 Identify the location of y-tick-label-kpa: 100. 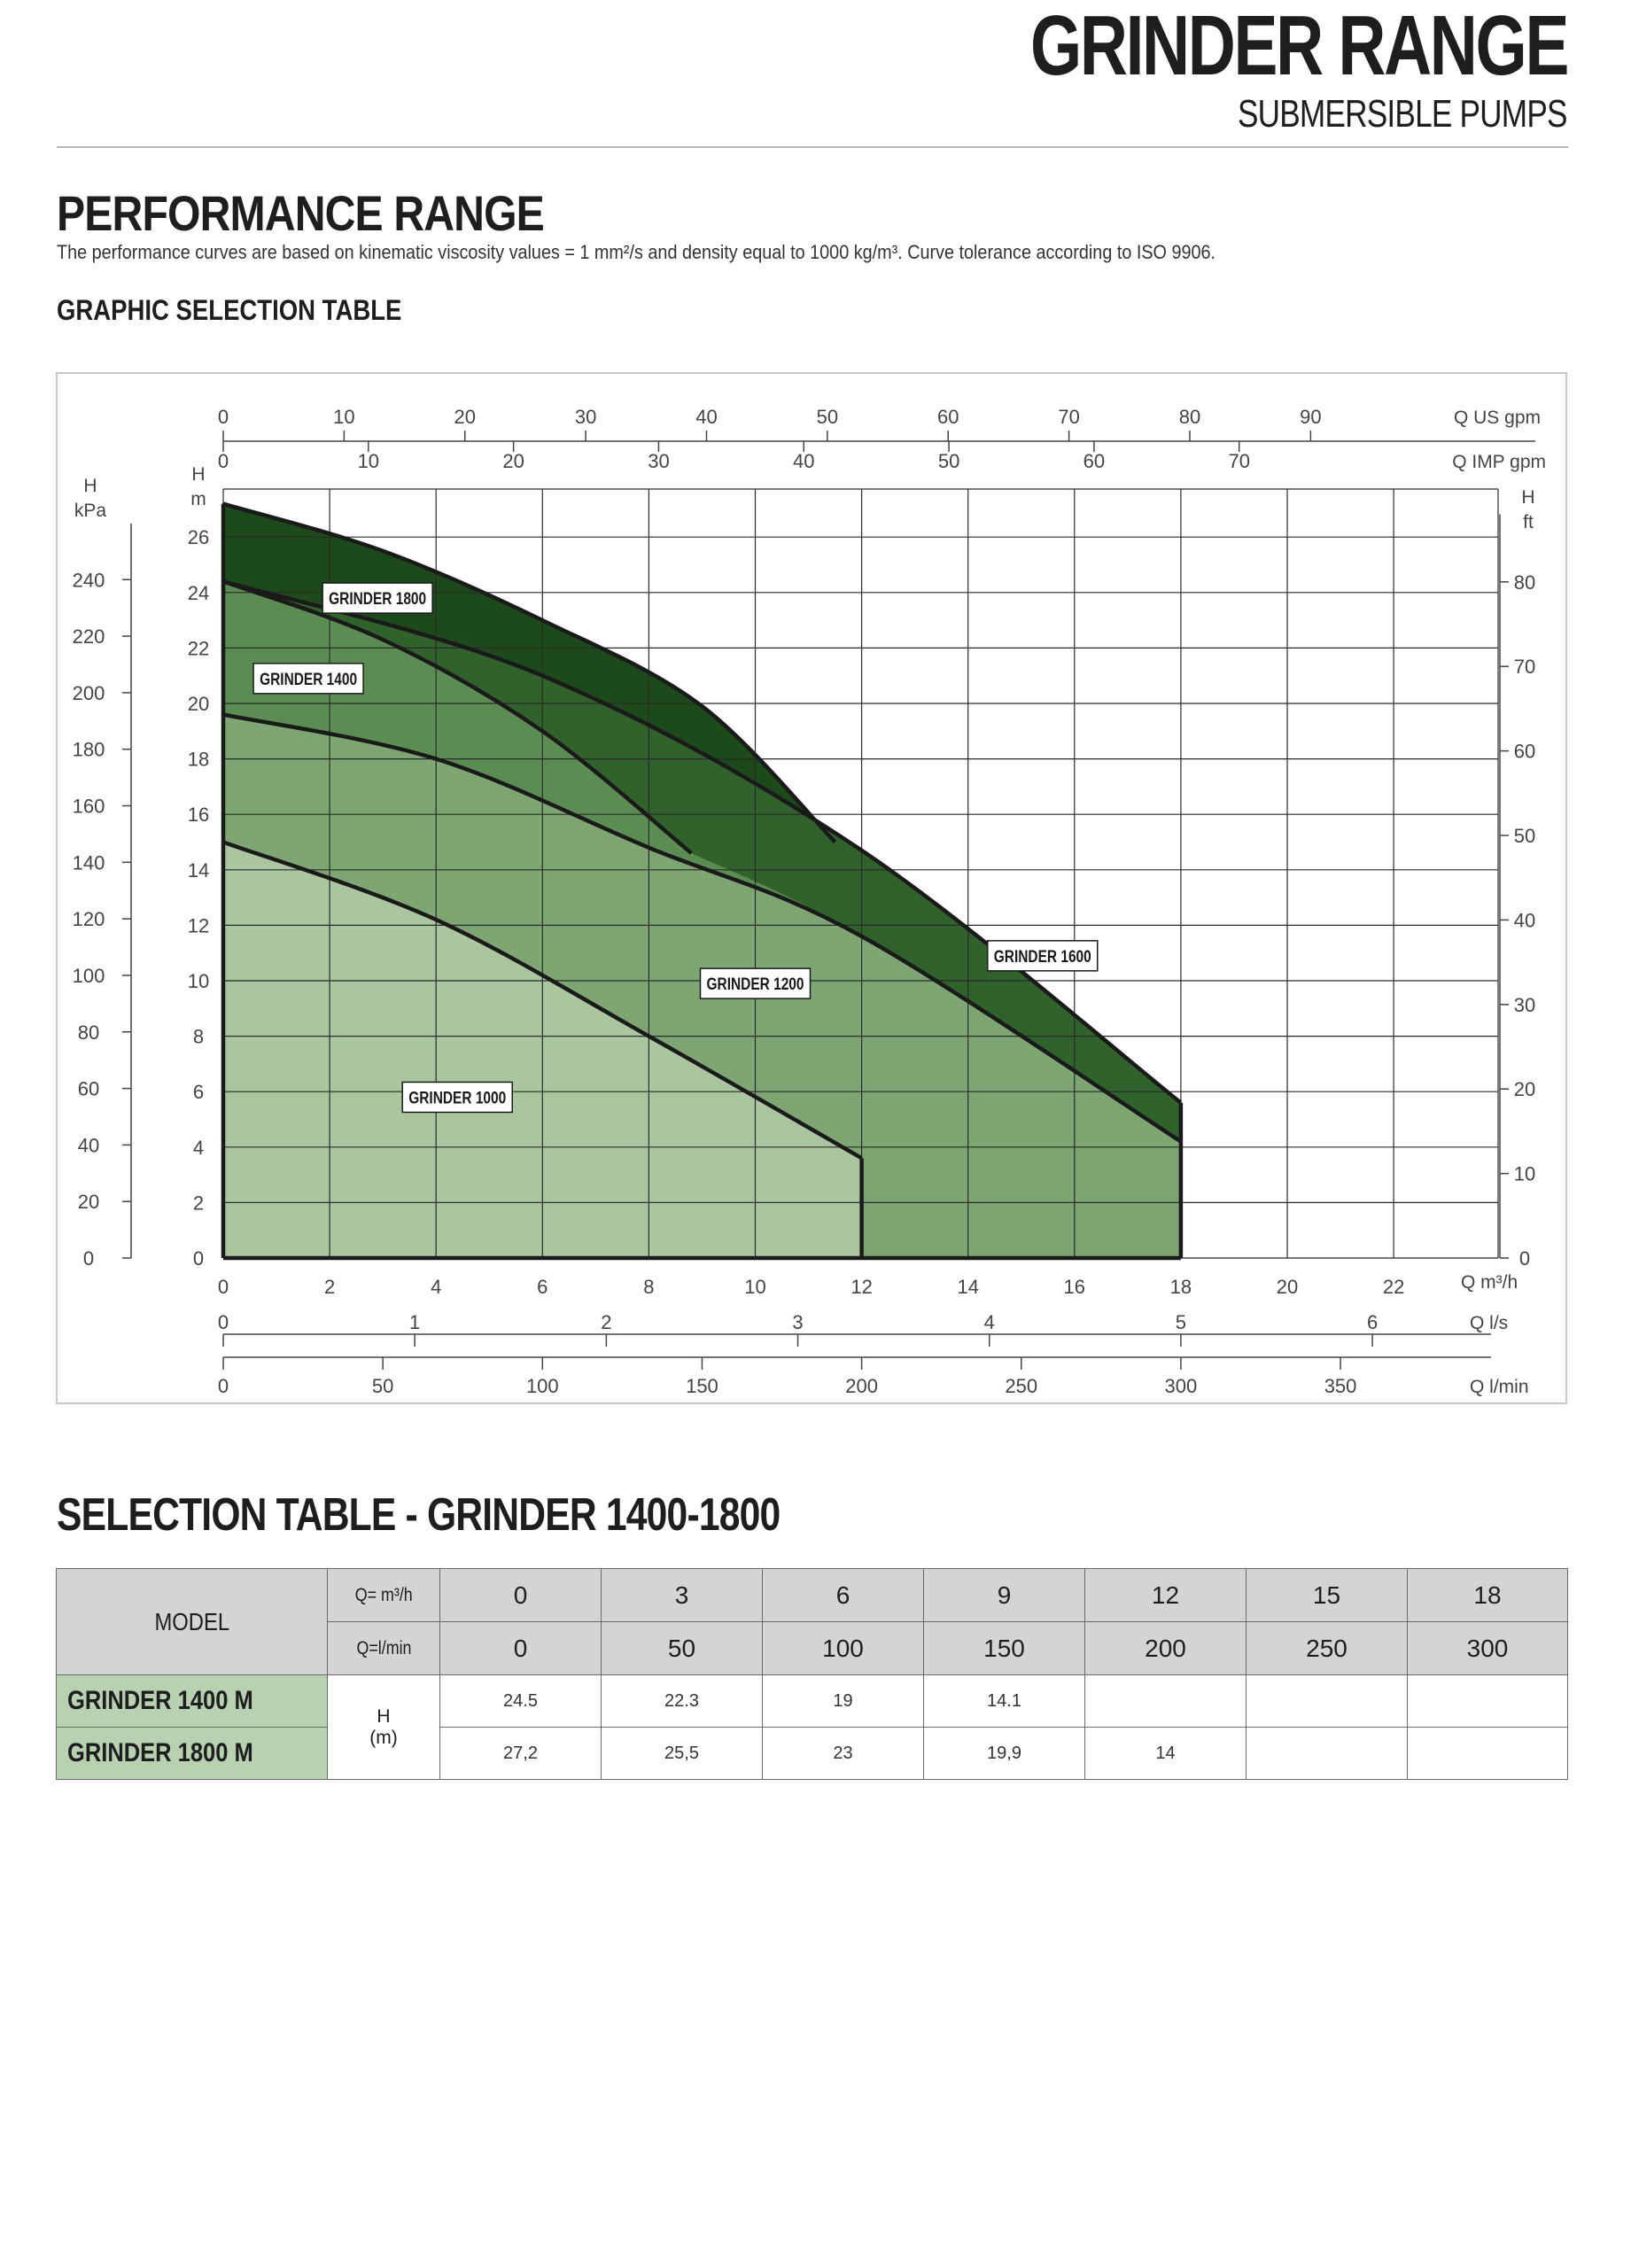
(89, 976).